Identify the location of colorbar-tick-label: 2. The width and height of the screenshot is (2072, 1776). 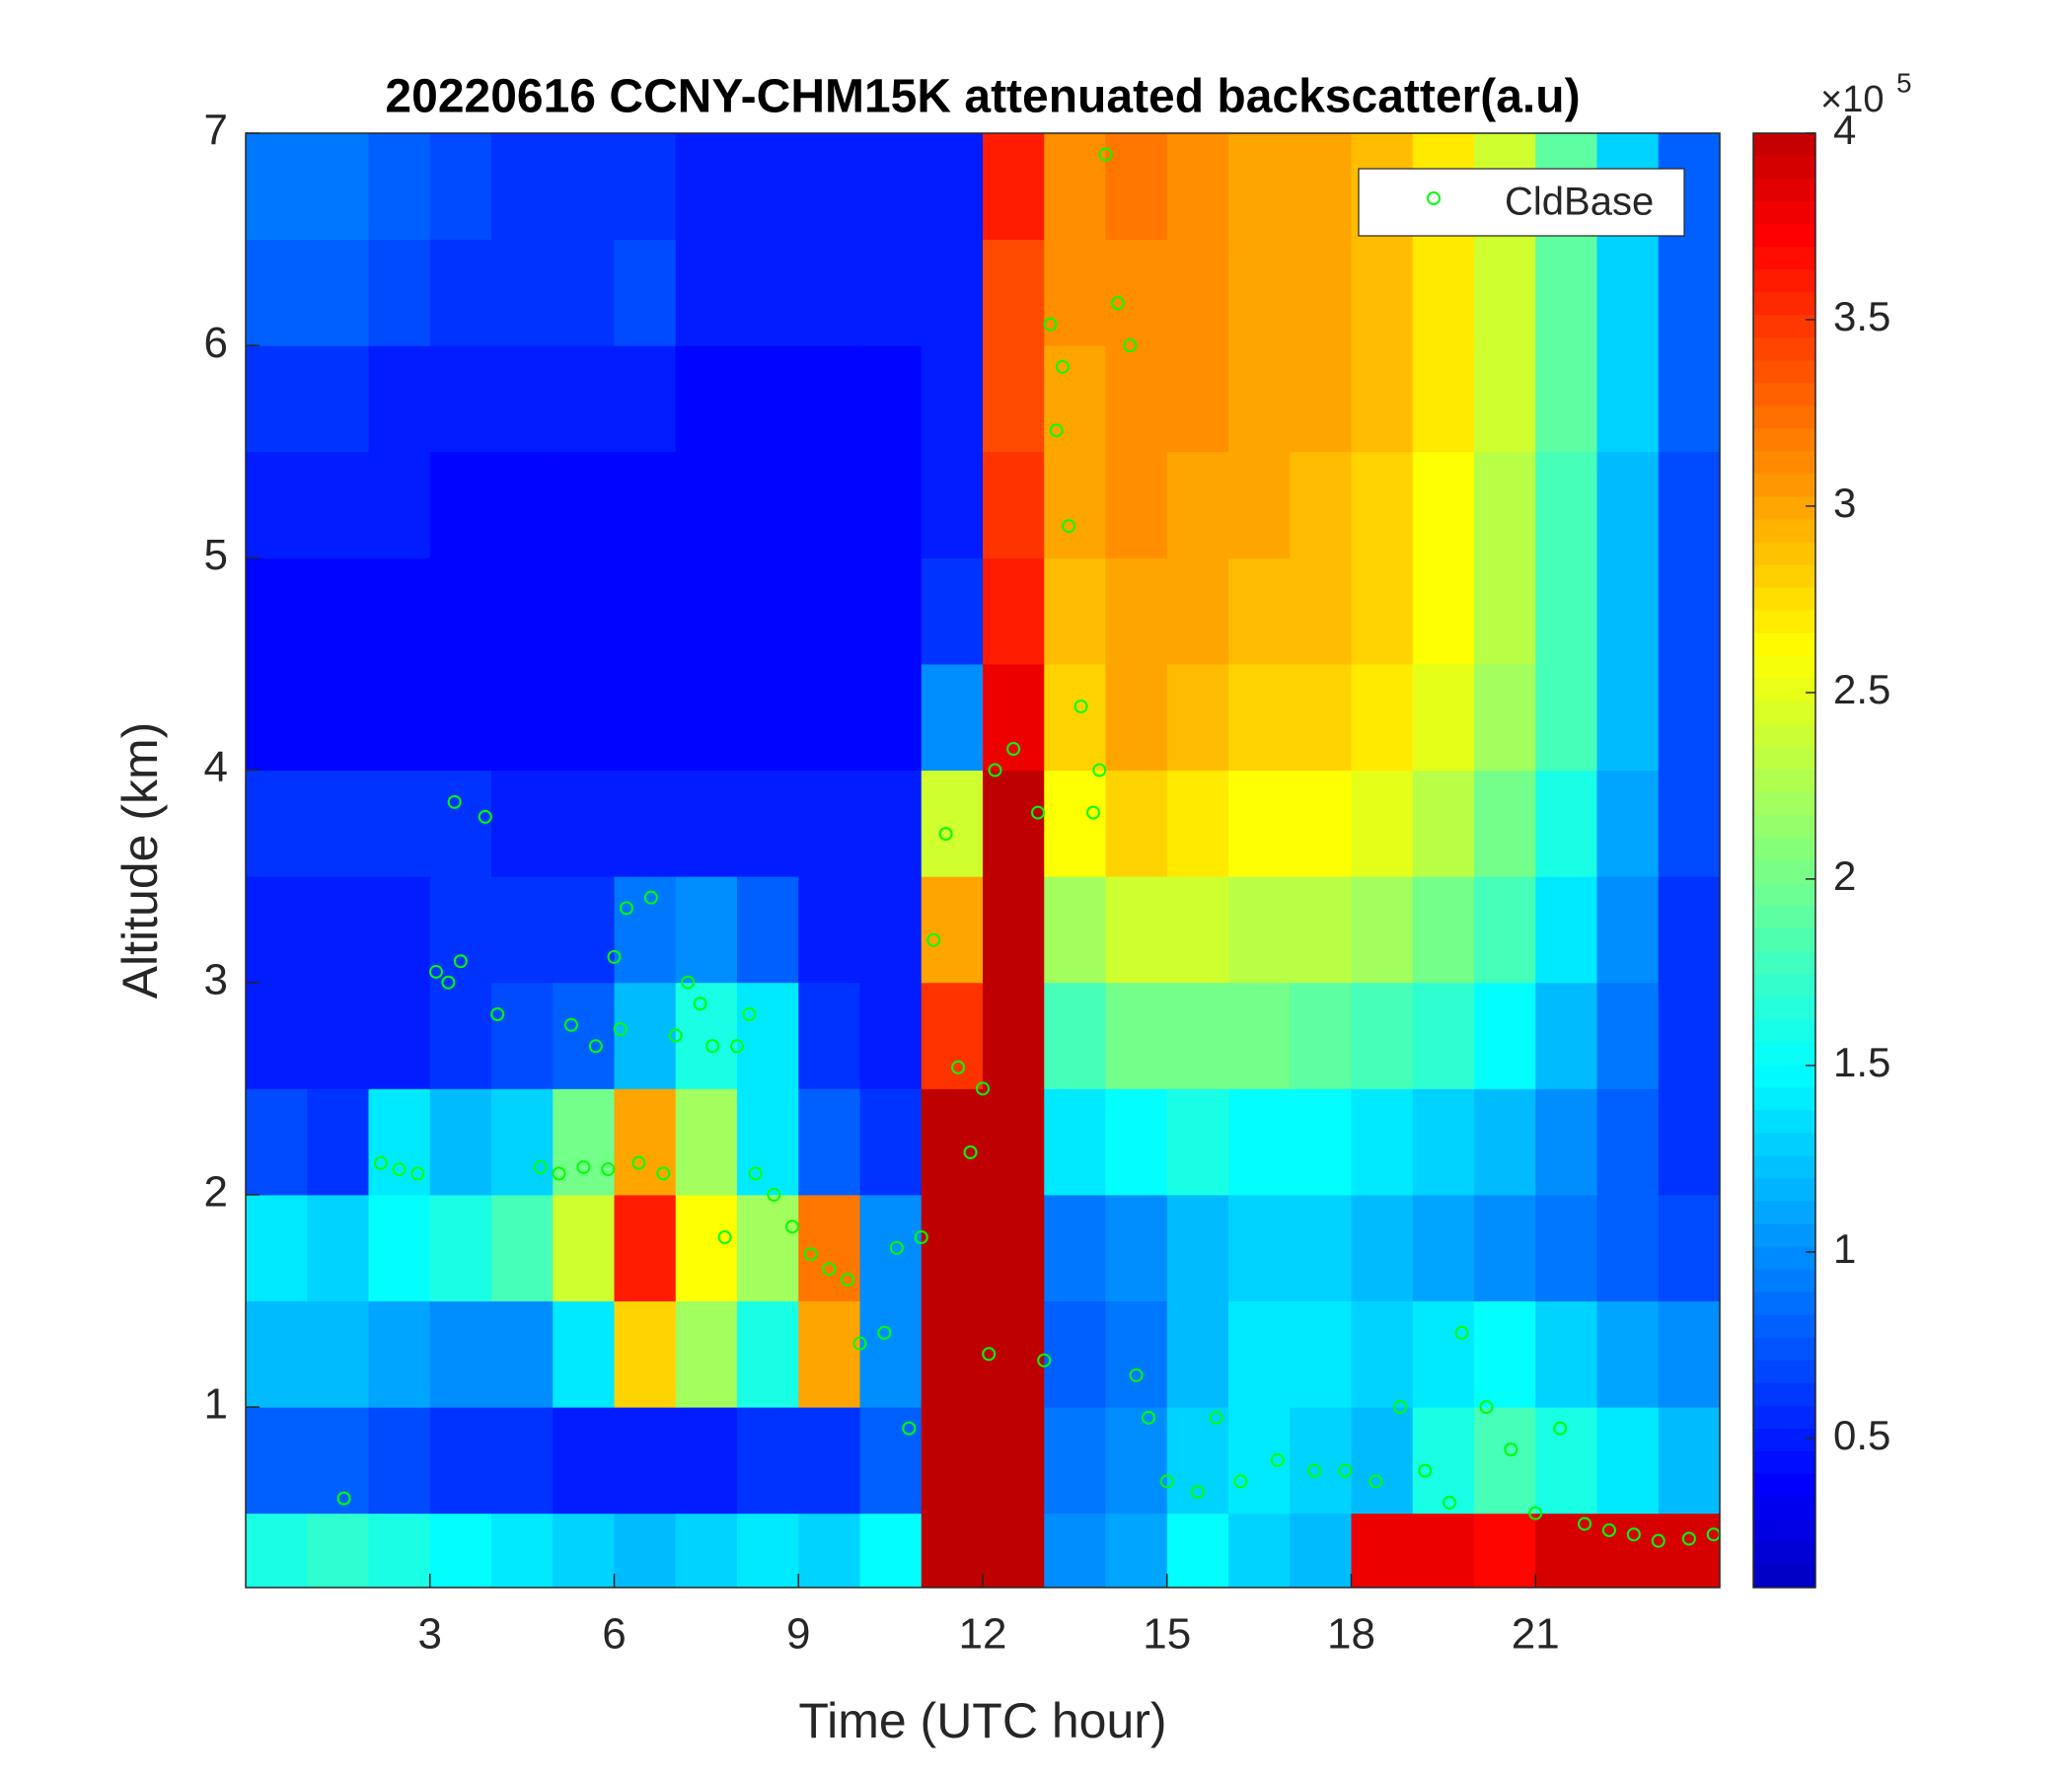
(1845, 876).